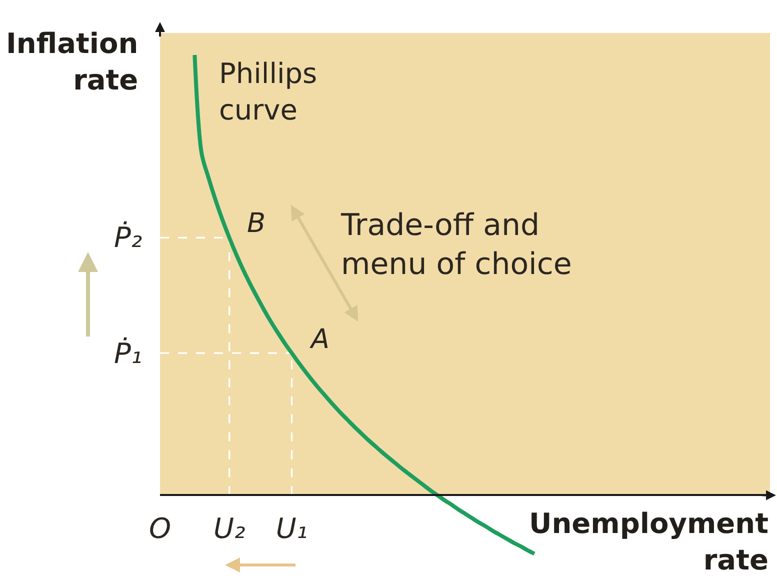 The image size is (777, 581). What do you see at coordinates (319, 339) in the screenshot?
I see `annotation: A` at bounding box center [319, 339].